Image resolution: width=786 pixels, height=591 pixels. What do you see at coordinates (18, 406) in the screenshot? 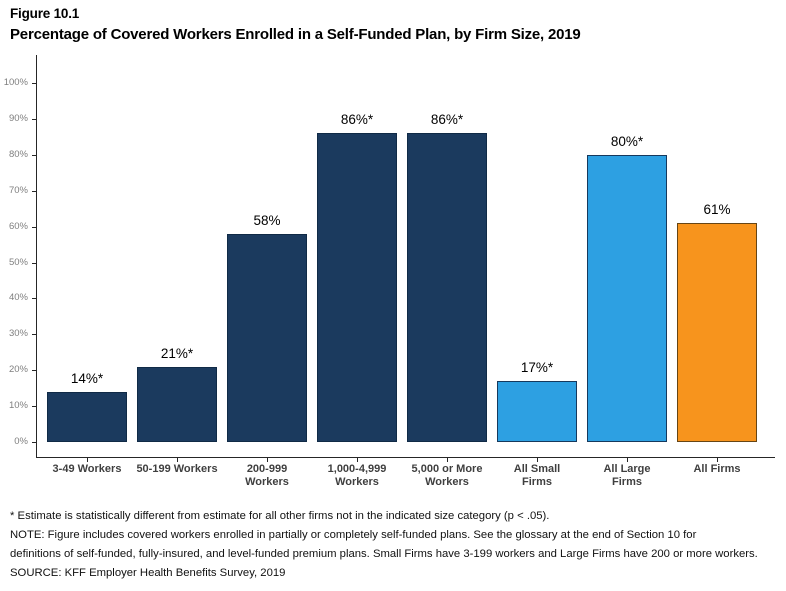
I see `y-axis-tick-label: 10%` at bounding box center [18, 406].